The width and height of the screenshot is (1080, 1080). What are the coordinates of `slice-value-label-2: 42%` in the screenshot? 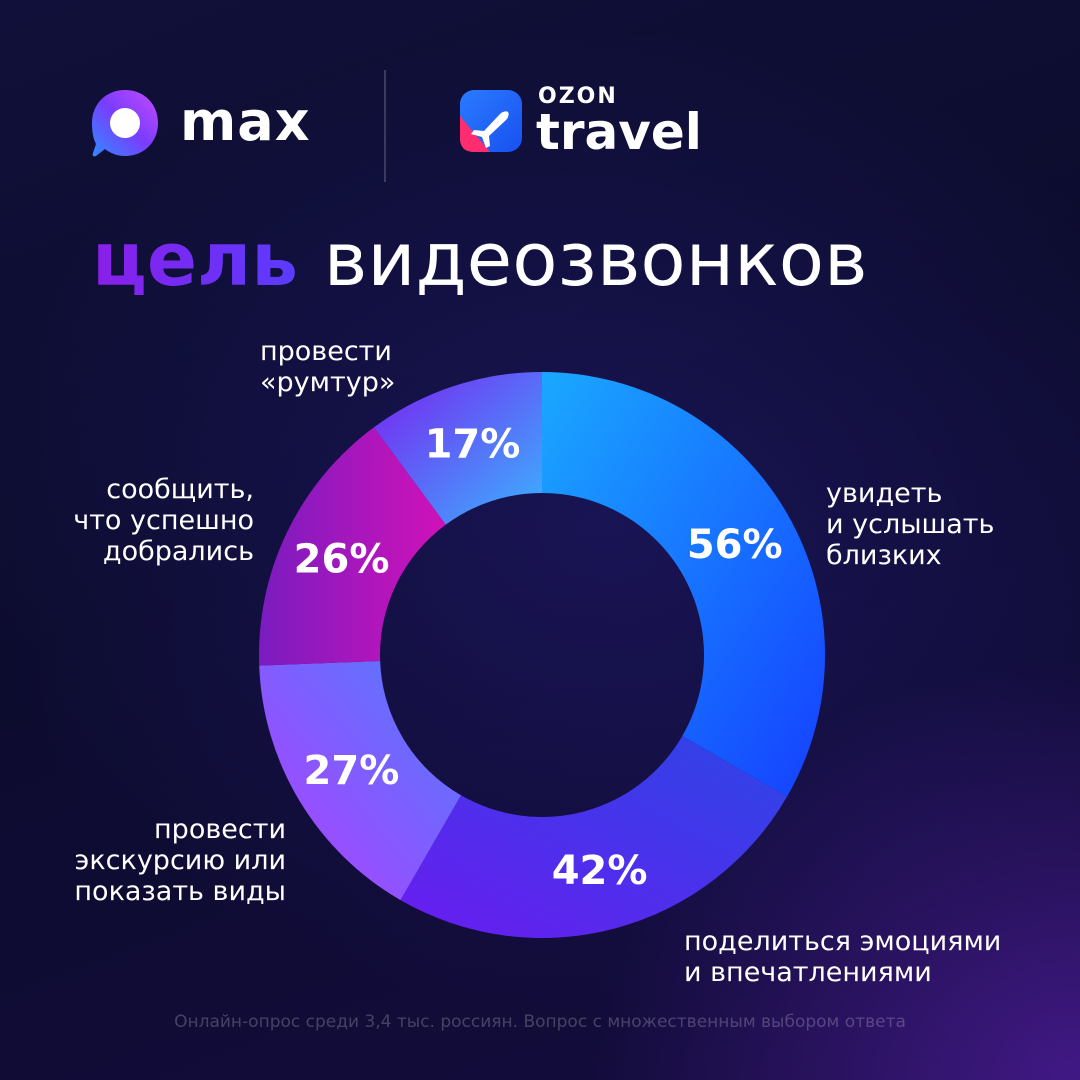 It's located at (600, 871).